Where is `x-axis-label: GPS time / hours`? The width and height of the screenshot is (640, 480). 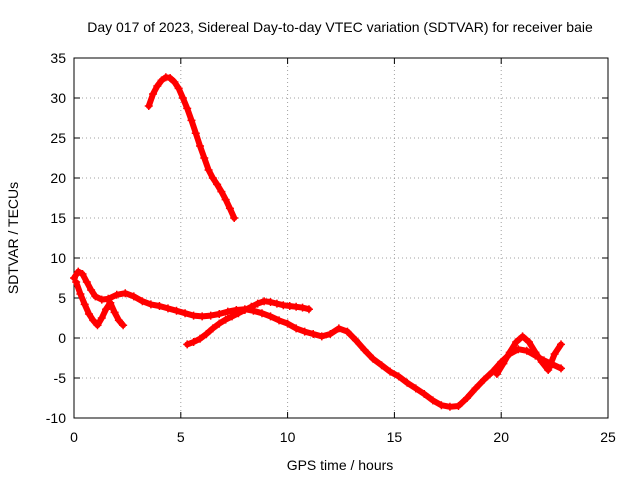
x-axis-label: GPS time / hours is located at coordinates (340, 465).